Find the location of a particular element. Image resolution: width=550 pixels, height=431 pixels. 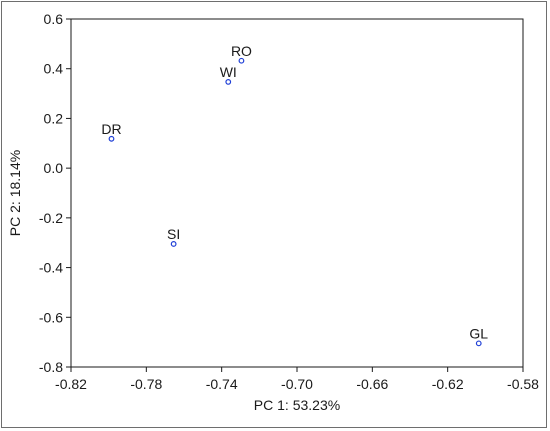

data-point-dr is located at coordinates (111, 138).